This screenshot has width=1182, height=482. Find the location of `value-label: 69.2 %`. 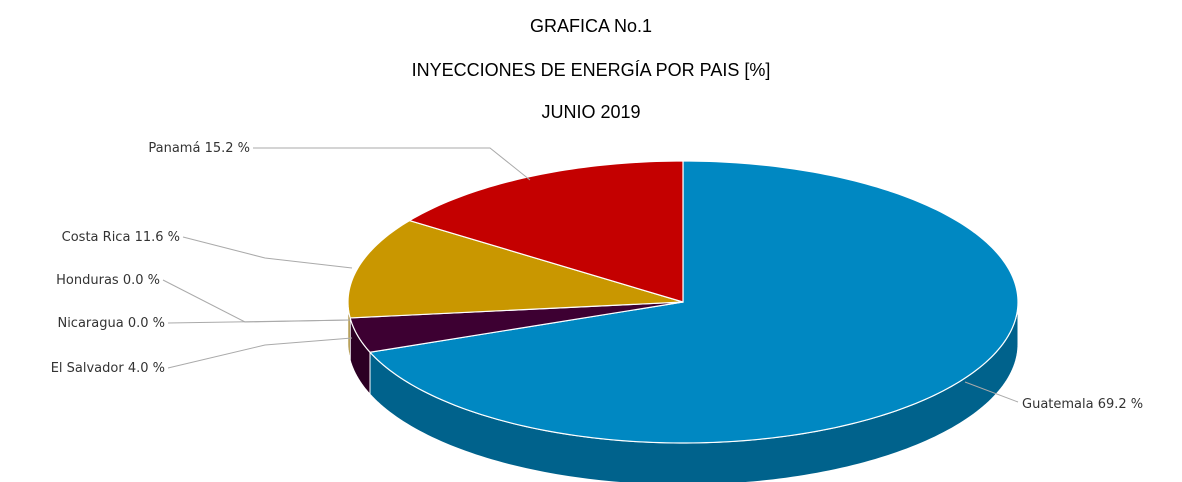

value-label: 69.2 % is located at coordinates (1120, 404).